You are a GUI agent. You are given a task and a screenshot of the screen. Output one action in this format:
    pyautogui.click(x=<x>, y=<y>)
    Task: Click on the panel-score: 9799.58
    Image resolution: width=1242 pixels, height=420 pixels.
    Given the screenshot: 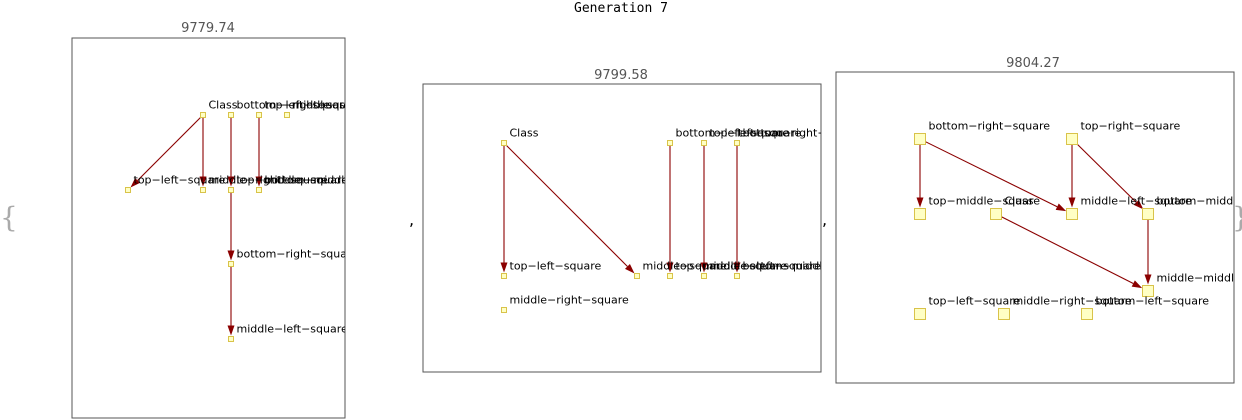 What is the action you would take?
    pyautogui.click(x=621, y=75)
    